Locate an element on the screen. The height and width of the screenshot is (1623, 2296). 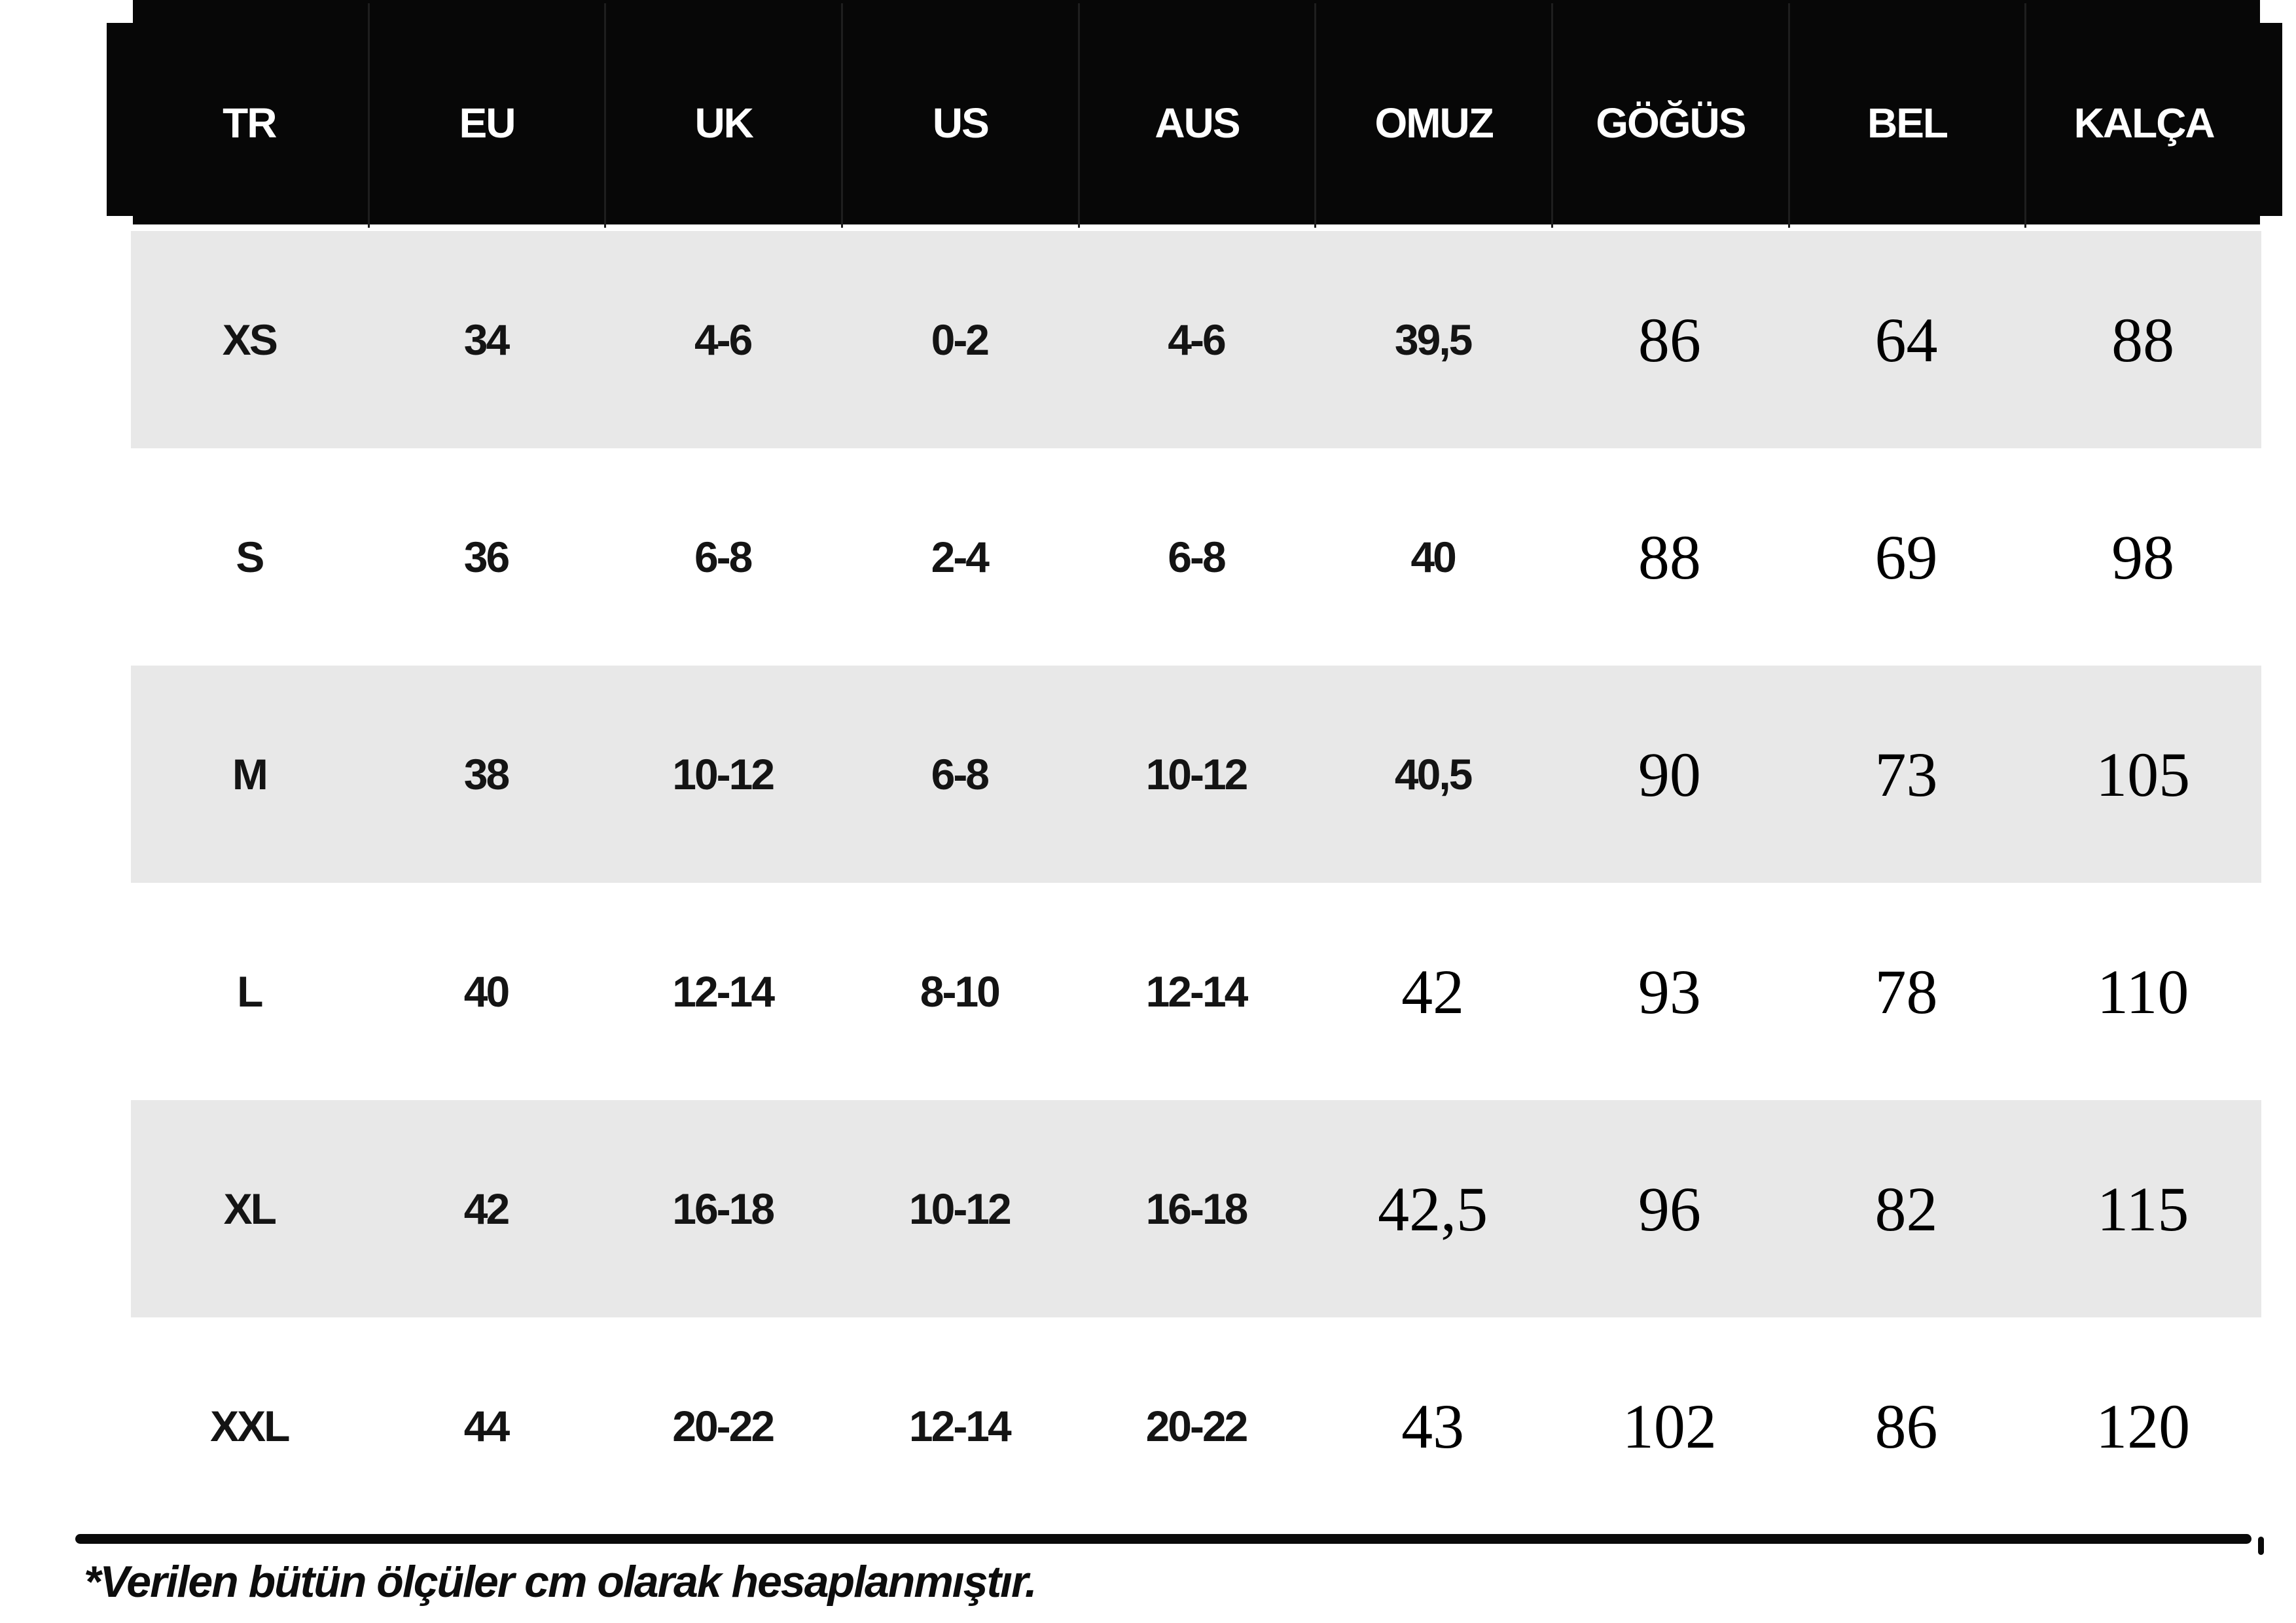
table-cell: 40,5 is located at coordinates (1433, 774).